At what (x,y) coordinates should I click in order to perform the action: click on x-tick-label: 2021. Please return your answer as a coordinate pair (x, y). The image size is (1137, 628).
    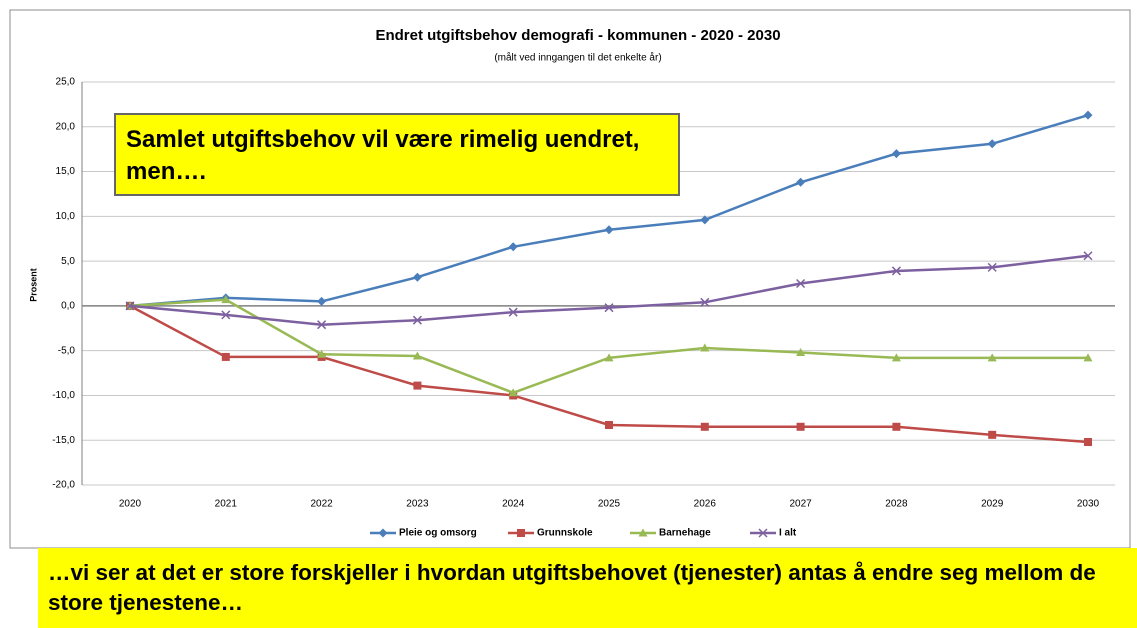
    Looking at the image, I should click on (226, 504).